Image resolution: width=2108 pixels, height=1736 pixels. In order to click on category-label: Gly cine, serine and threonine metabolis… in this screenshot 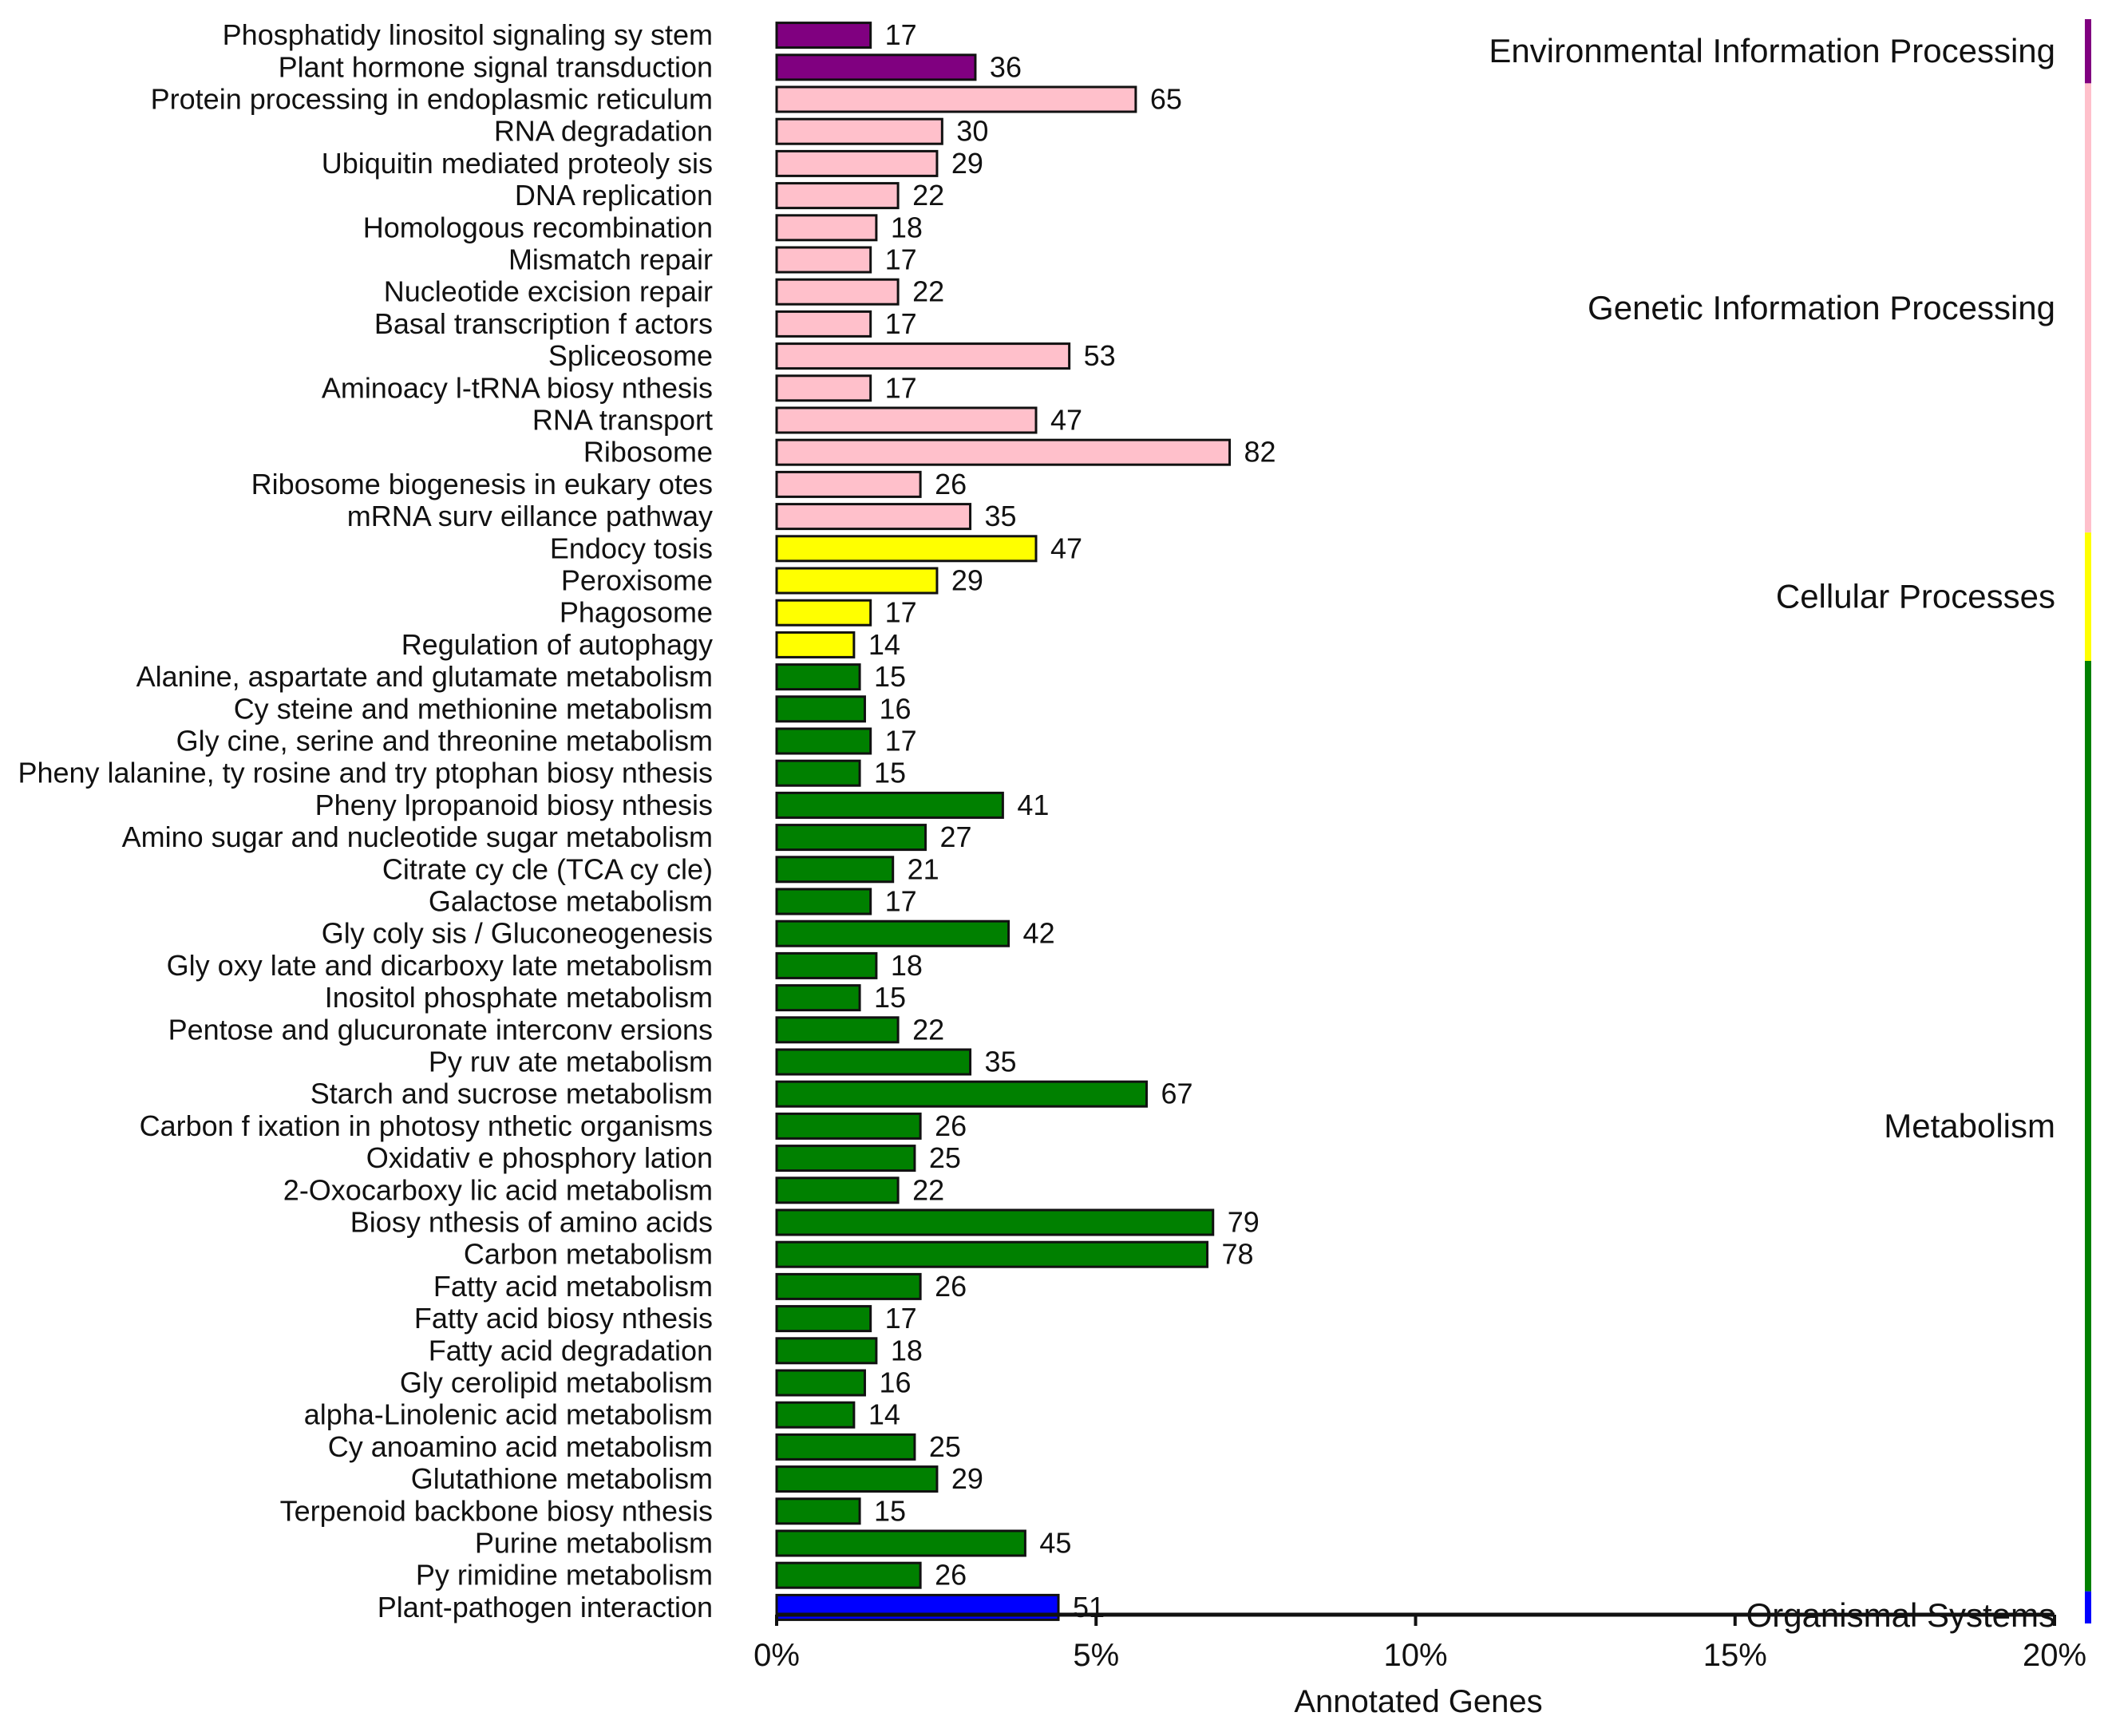, I will do `click(444, 741)`.